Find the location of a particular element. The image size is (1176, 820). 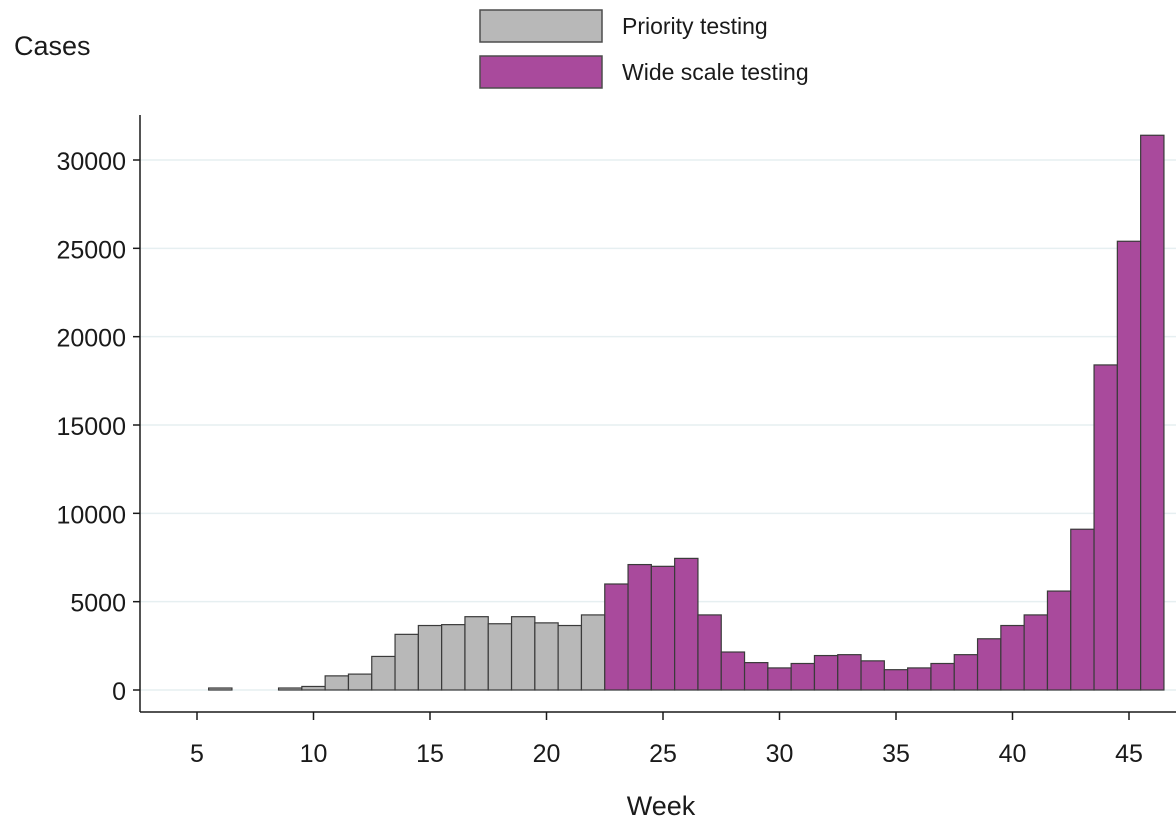

x-tick-label: 10 is located at coordinates (314, 754).